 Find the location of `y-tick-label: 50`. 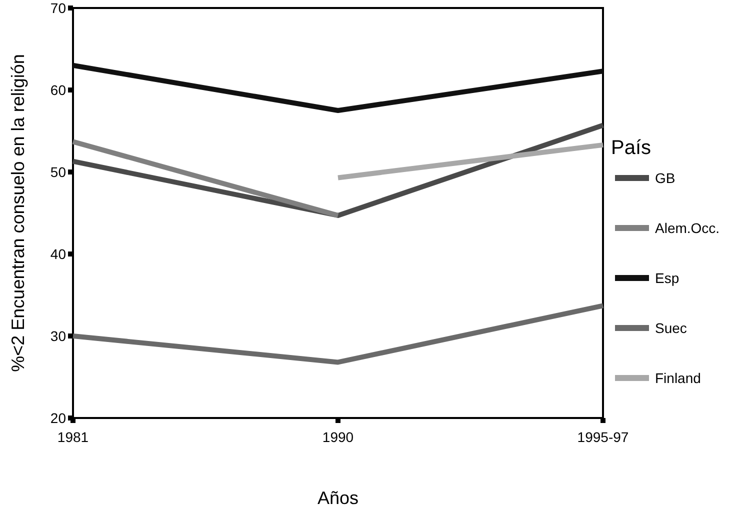

y-tick-label: 50 is located at coordinates (58, 172).